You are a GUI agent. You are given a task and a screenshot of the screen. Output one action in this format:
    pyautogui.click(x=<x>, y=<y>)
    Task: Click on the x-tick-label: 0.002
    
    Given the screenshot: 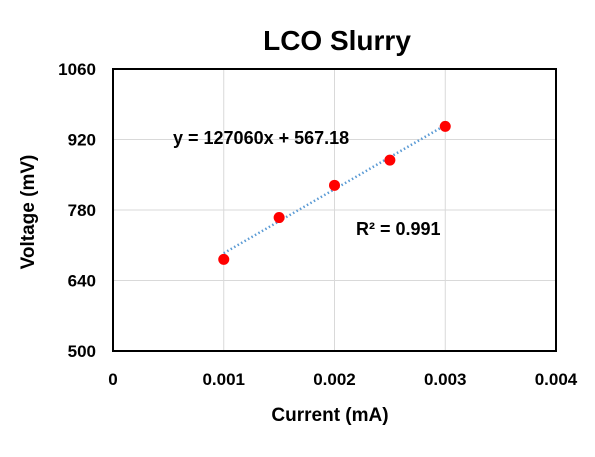 What is the action you would take?
    pyautogui.click(x=334, y=379)
    